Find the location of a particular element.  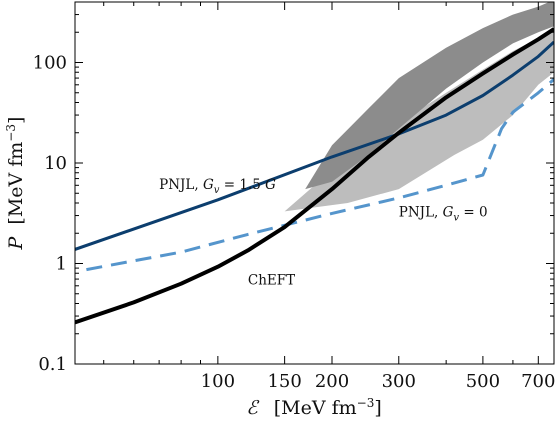

annotation-pnjl-0: PNJL, Gv = 0 is located at coordinates (443, 213).